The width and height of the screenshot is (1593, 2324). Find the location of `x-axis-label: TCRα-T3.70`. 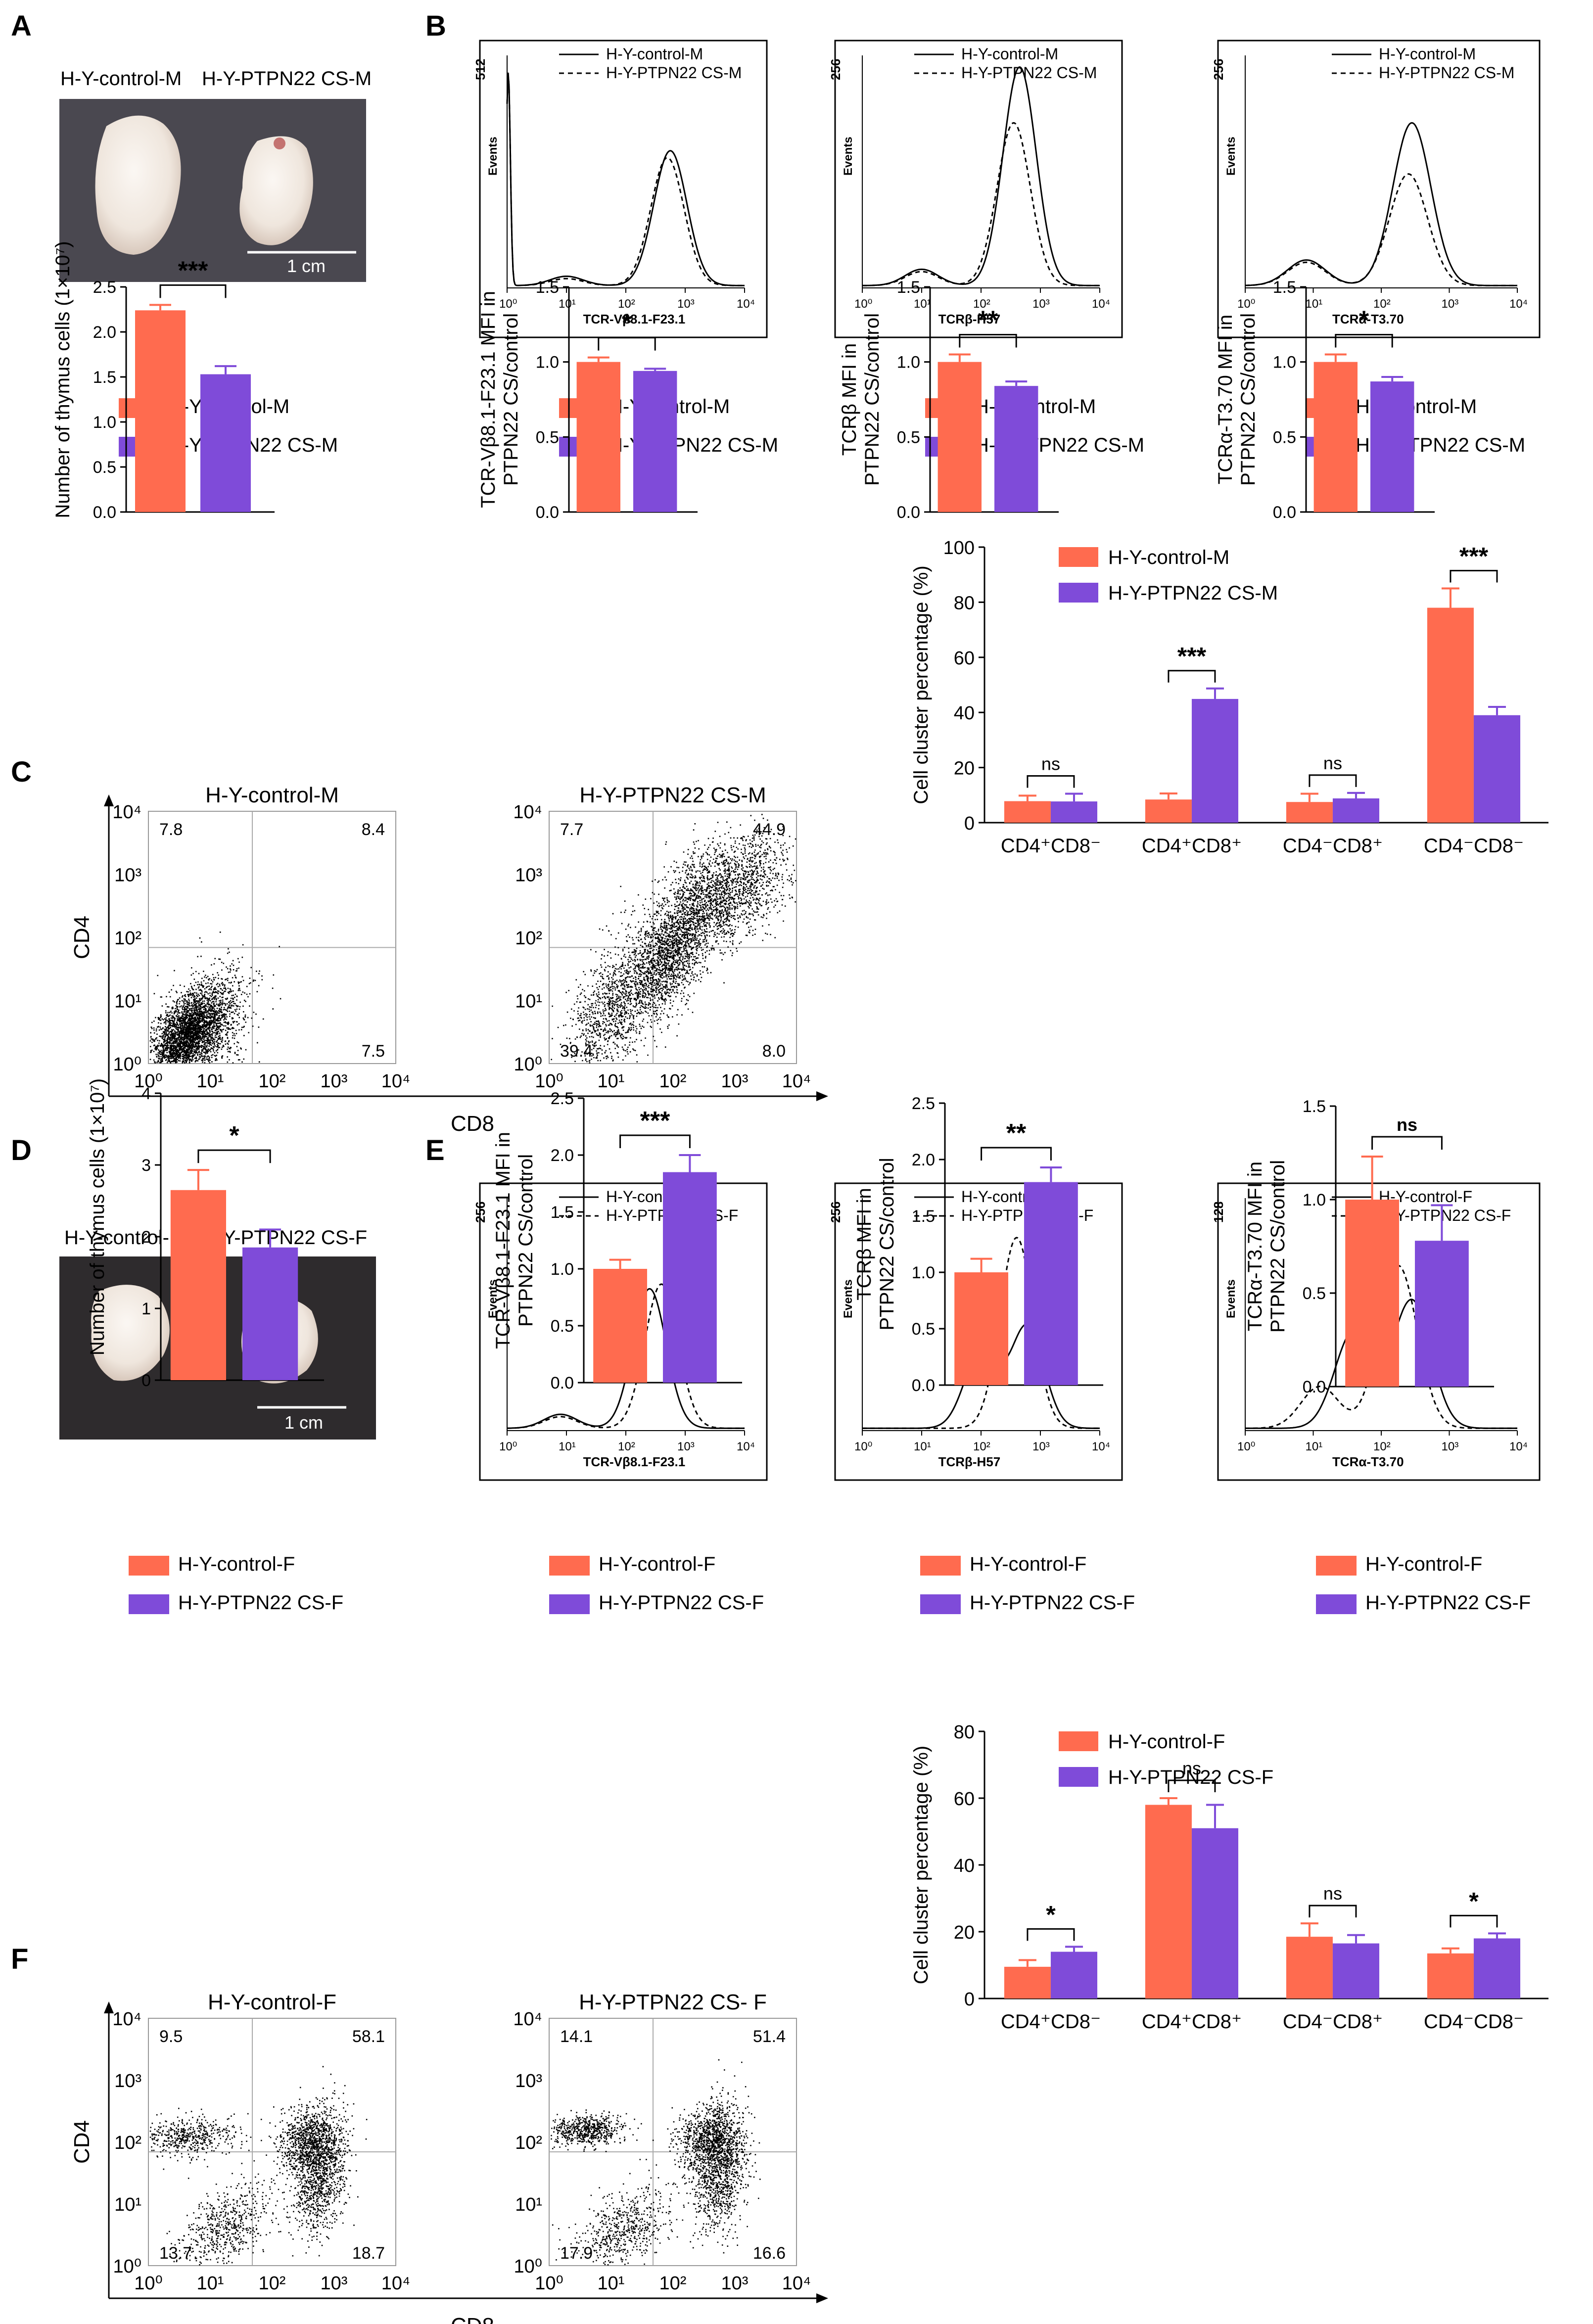

x-axis-label: TCRα-T3.70 is located at coordinates (1368, 319).